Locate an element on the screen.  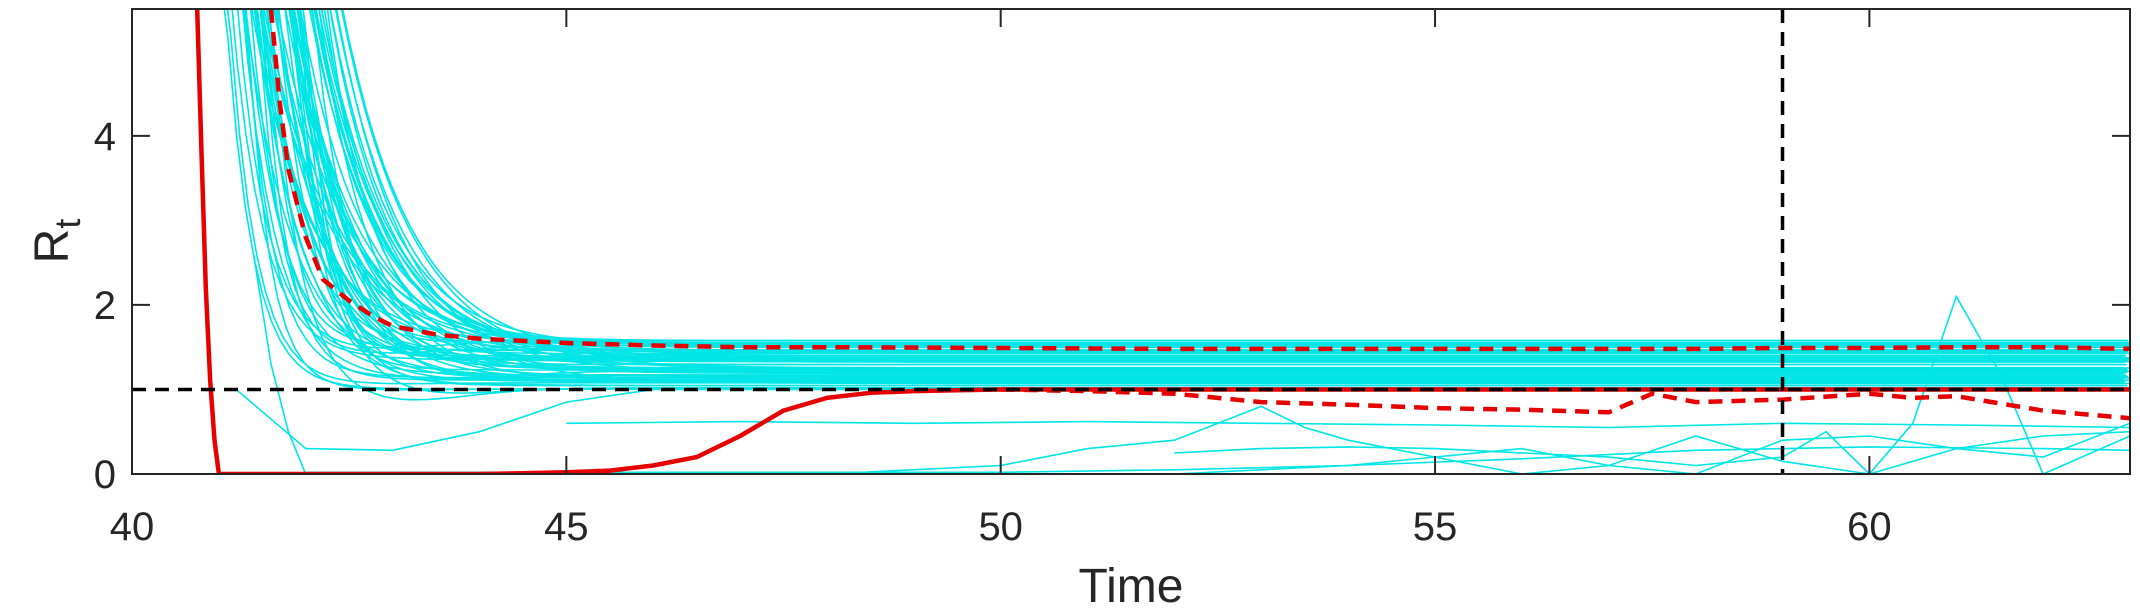
y-axis-label-subscript: t is located at coordinates (67, 224).